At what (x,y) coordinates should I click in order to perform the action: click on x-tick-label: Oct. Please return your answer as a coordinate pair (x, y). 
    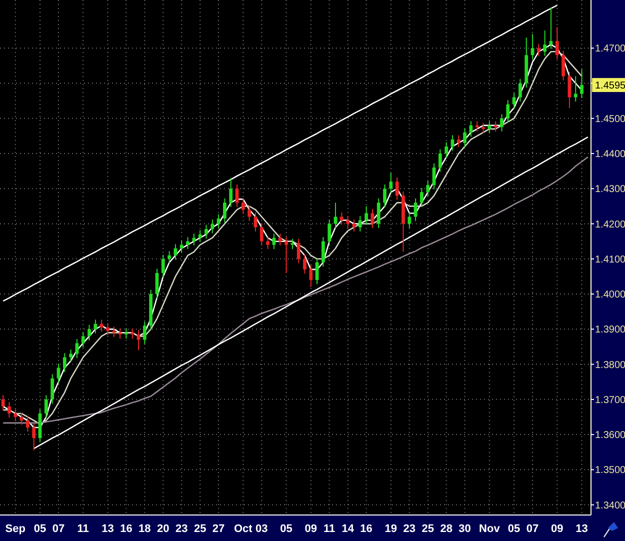
    Looking at the image, I should click on (243, 529).